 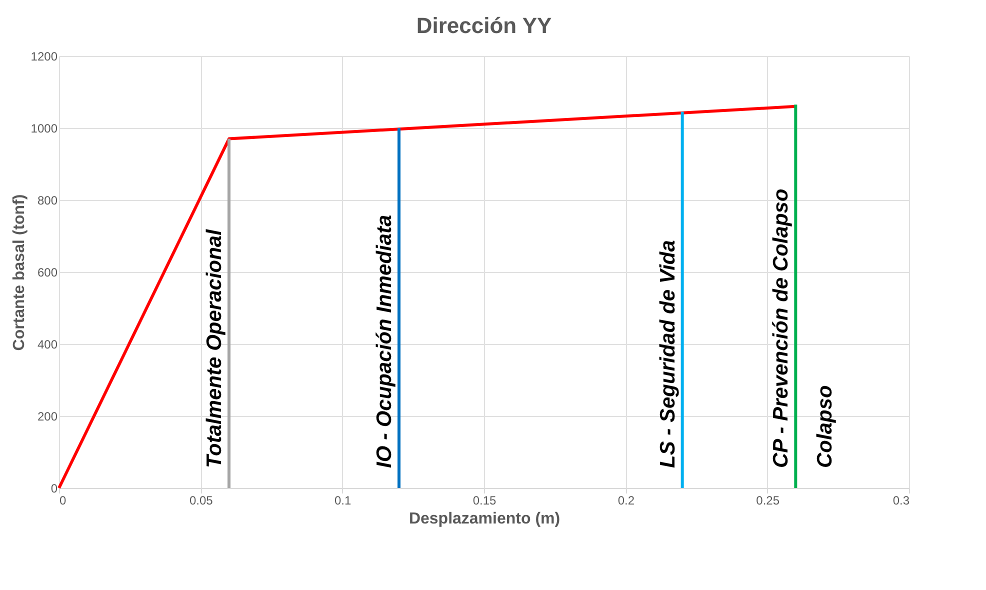 I want to click on x-axis-title: Desplazamiento (m), so click(x=484, y=519).